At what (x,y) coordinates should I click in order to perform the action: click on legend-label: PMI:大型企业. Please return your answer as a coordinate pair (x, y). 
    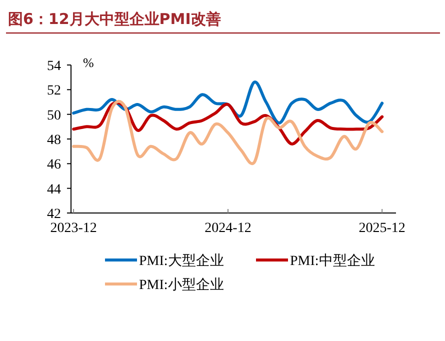
    Looking at the image, I should click on (181, 261).